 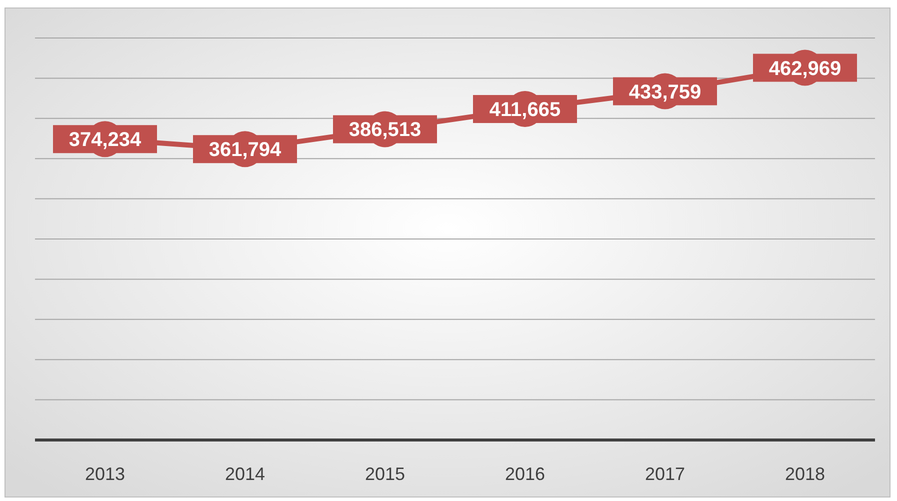 I want to click on x-tick-label: 2017, so click(x=665, y=474).